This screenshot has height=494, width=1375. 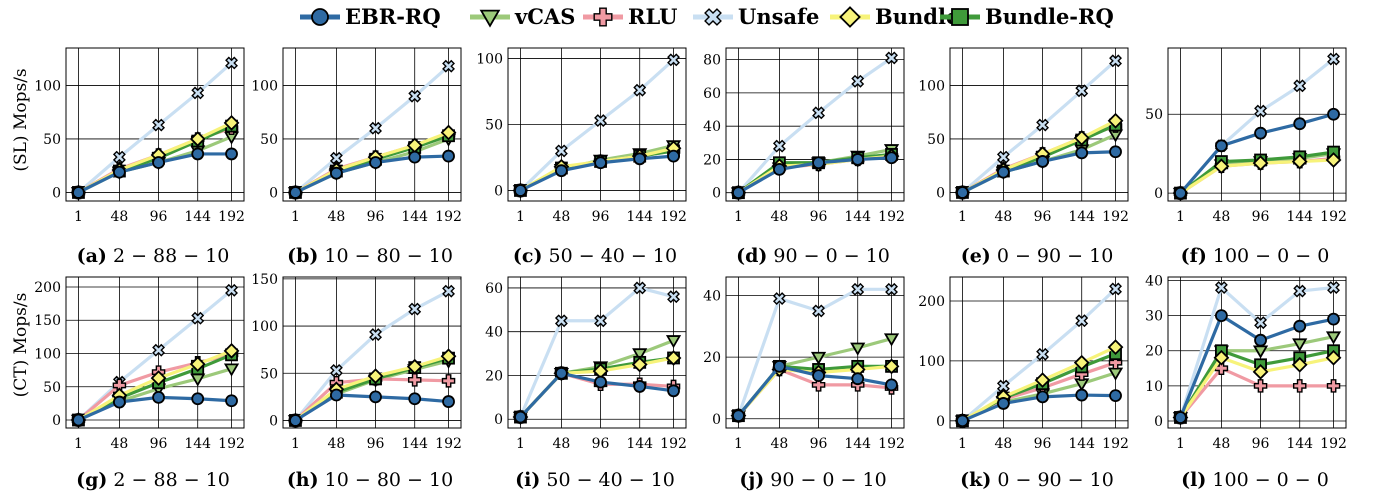 I want to click on chart-panel: 1 48 96 144 192 0 20 40 60 80 (d) 90 − 0 − 10, so click(x=804, y=157).